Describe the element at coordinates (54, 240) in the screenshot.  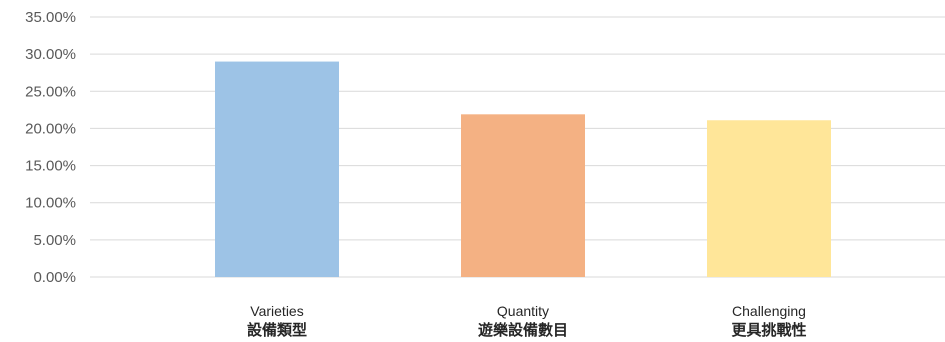
I see `y-tick-label: 5.00%` at that location.